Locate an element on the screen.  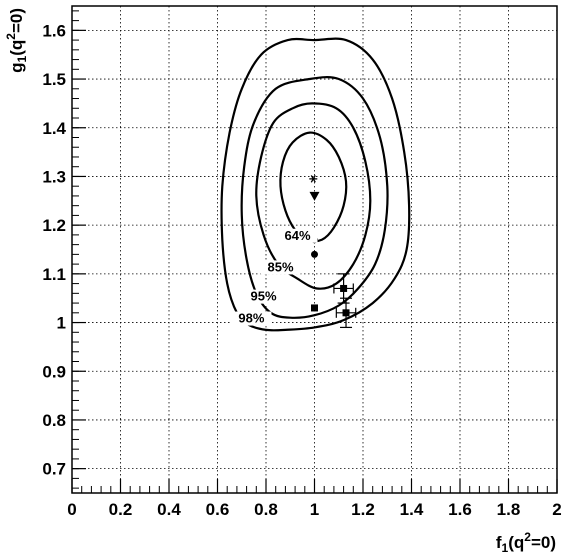
data-points is located at coordinates (333, 252).